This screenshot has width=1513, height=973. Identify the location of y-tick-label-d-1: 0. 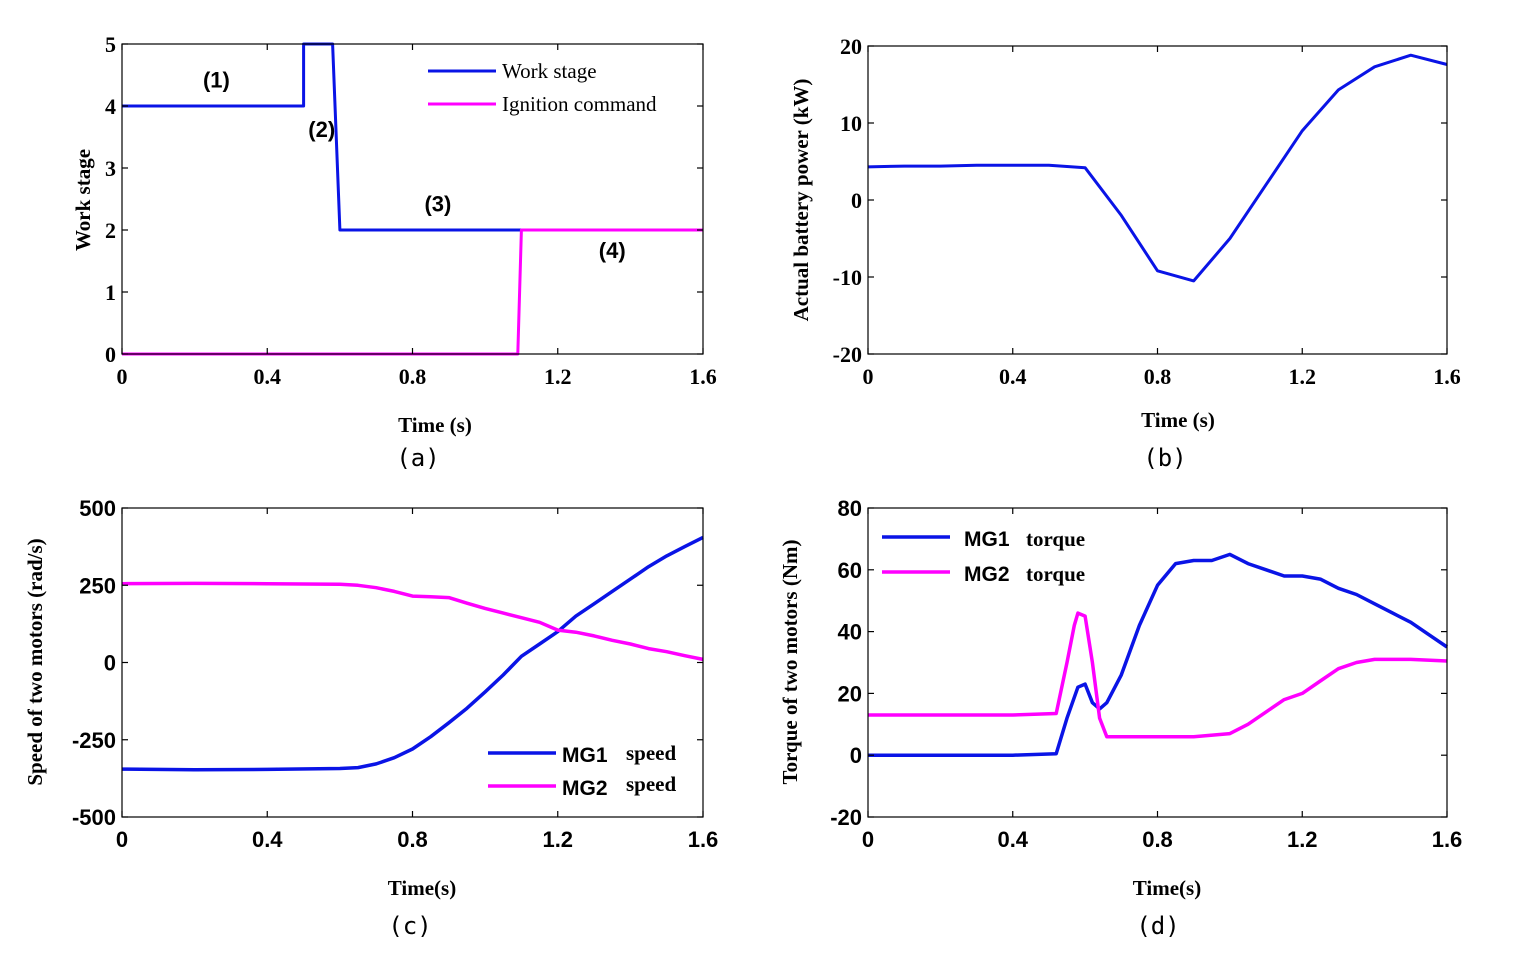
(856, 755).